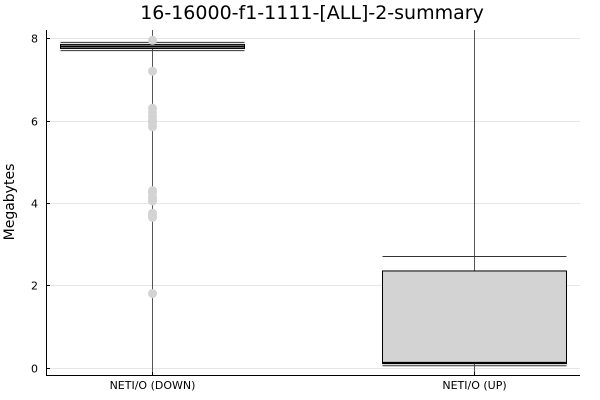 This screenshot has height=400, width=600. What do you see at coordinates (34, 122) in the screenshot?
I see `y-tick-label: 6` at bounding box center [34, 122].